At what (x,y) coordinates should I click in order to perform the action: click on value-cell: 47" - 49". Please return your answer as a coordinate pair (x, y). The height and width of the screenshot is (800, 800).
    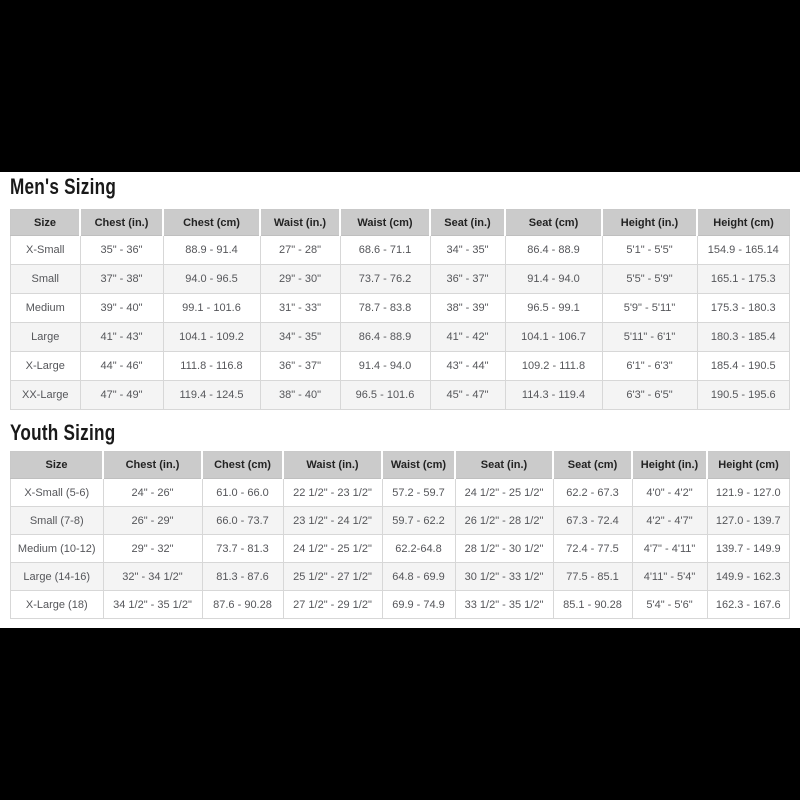
    Looking at the image, I should click on (121, 395).